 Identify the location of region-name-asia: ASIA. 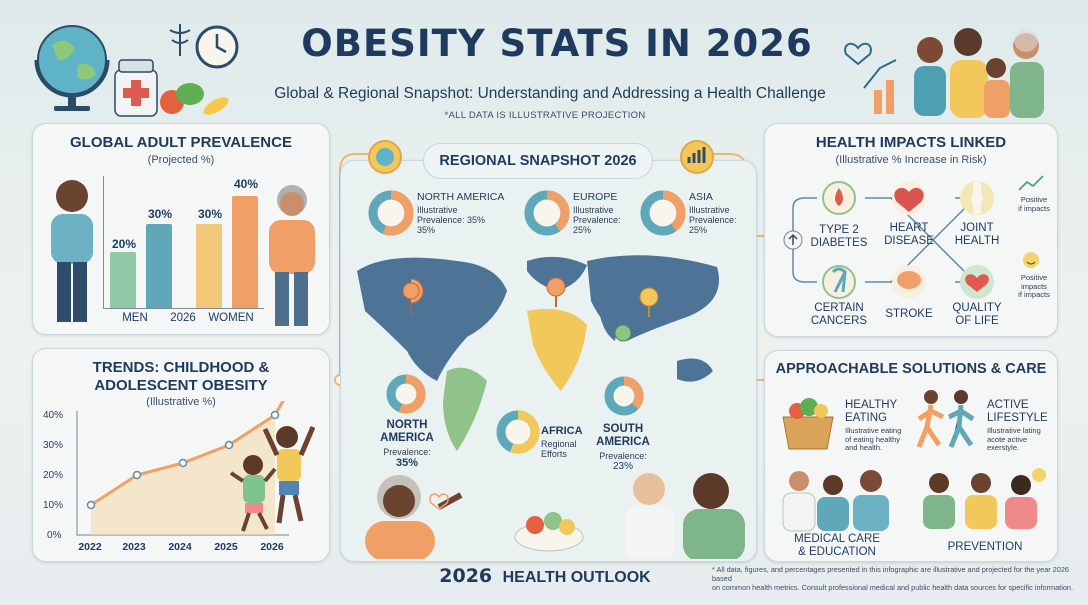
(701, 197).